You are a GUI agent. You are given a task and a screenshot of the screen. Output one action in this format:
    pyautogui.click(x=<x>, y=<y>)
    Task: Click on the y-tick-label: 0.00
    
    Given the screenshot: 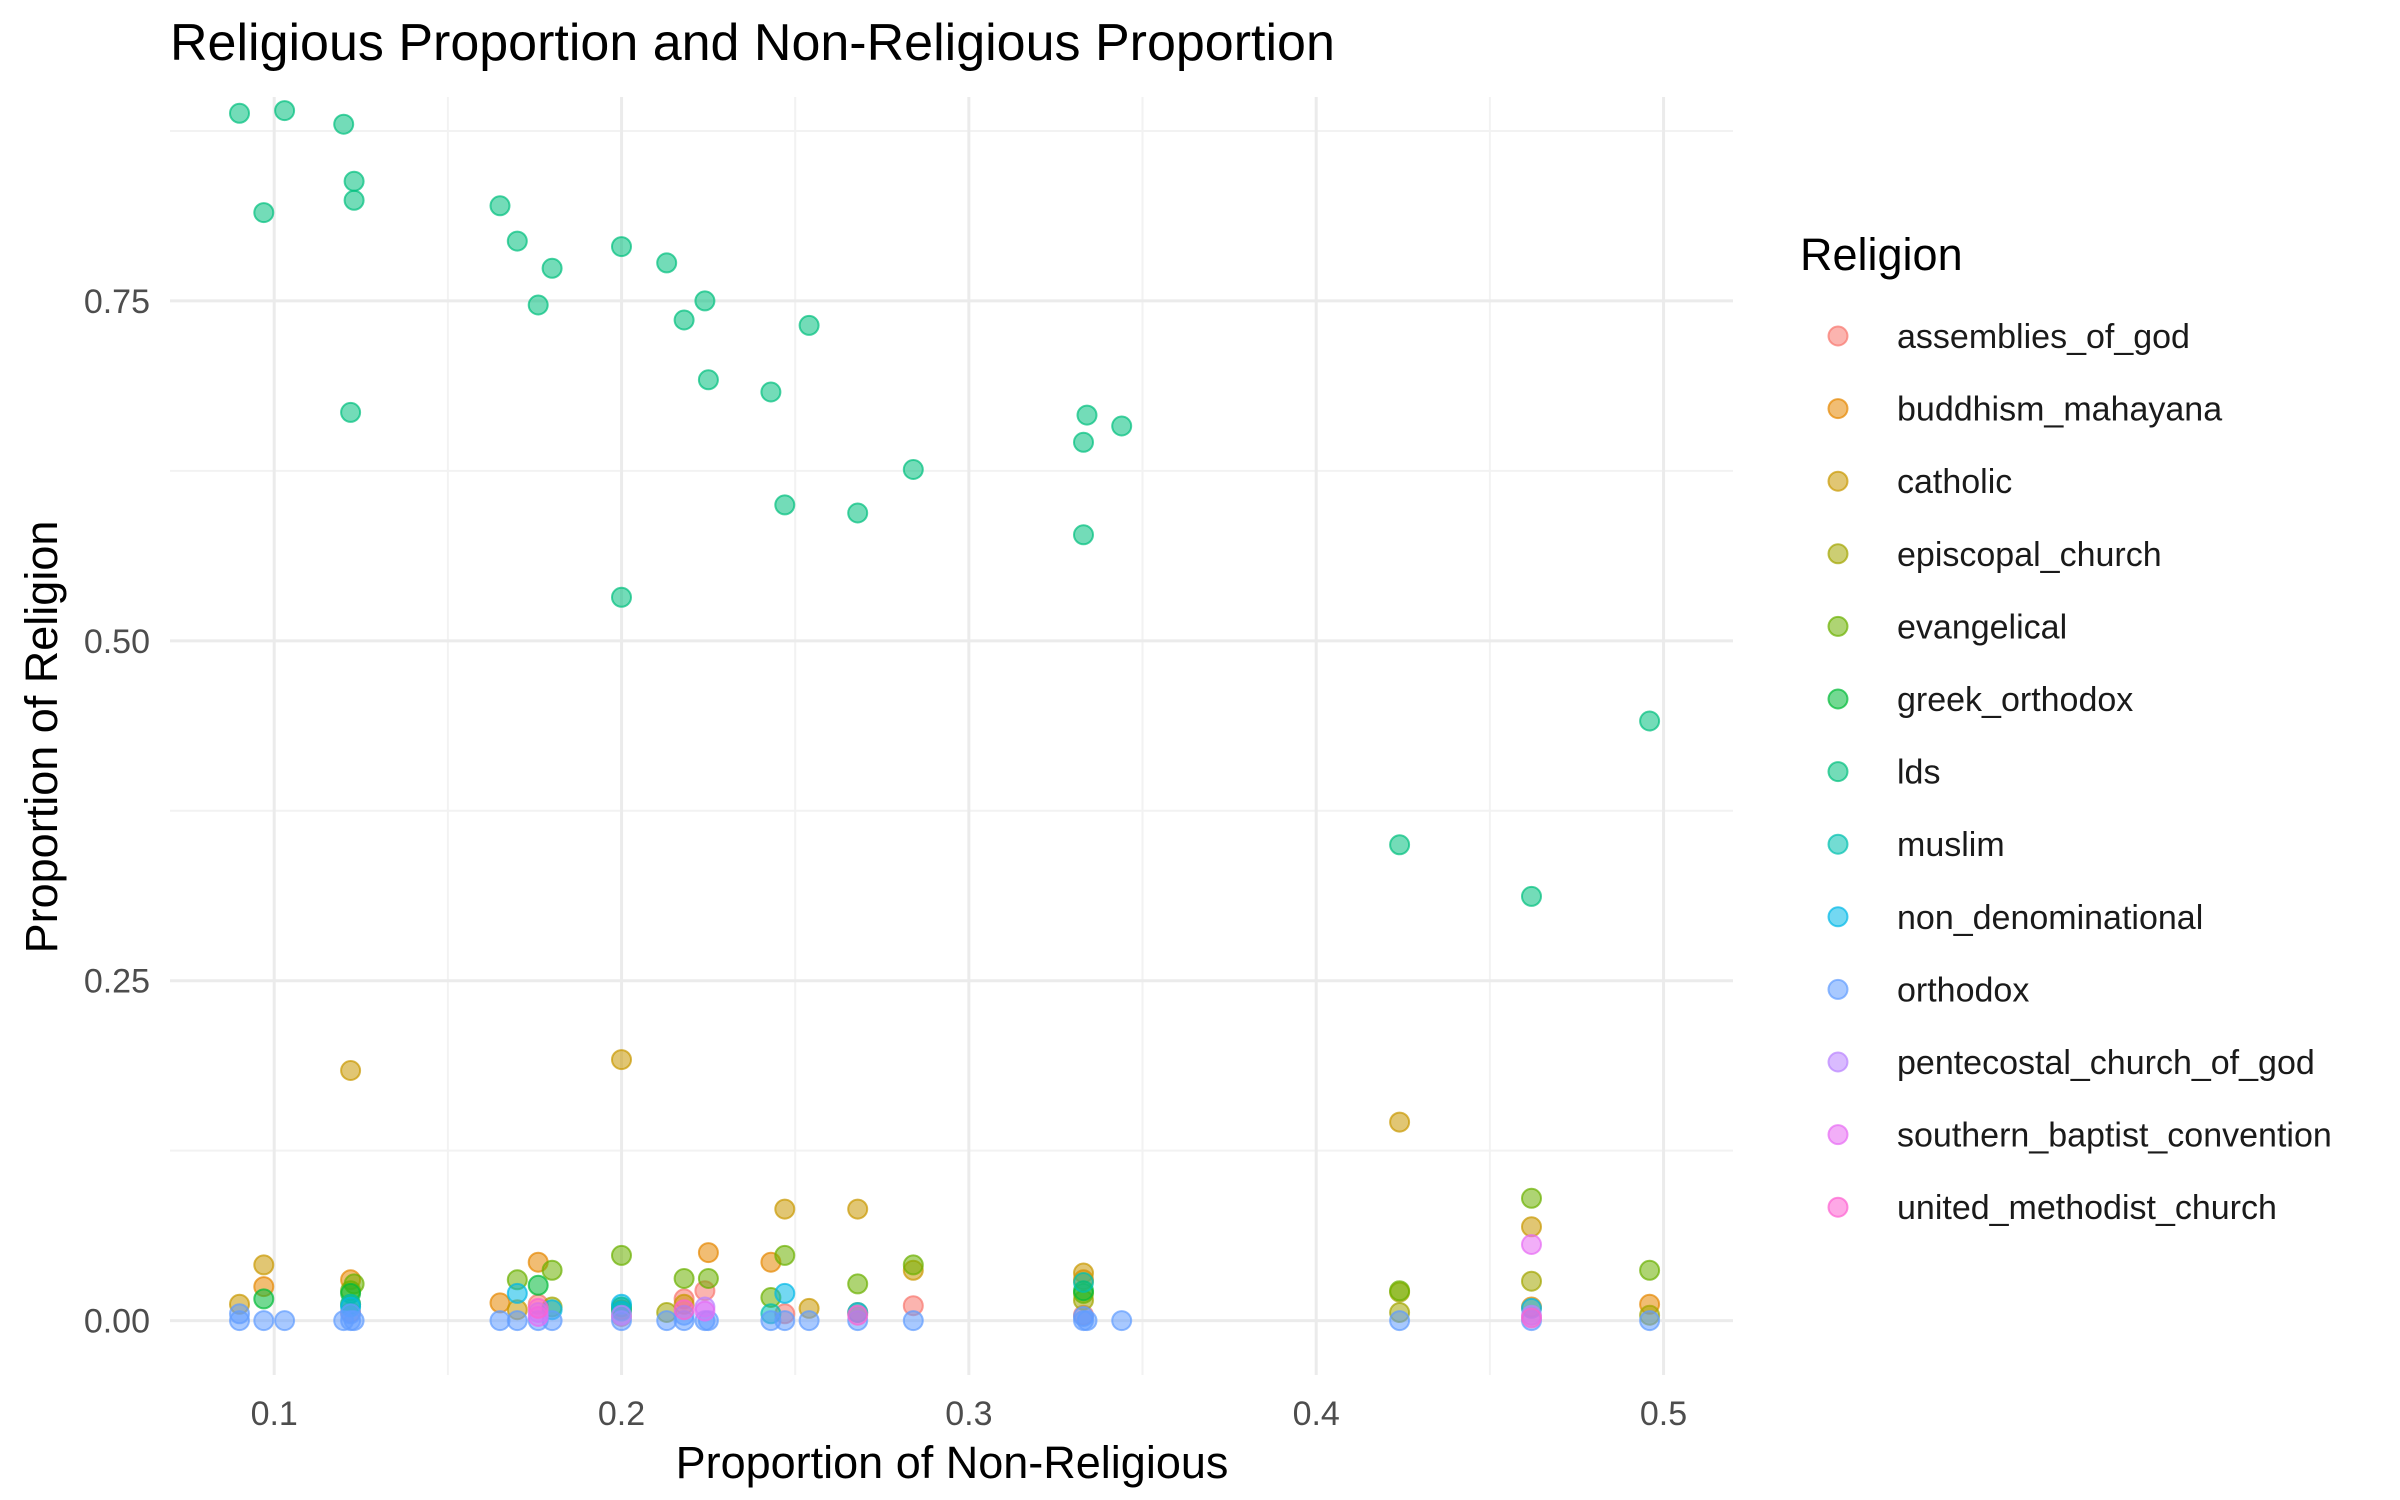 What is the action you would take?
    pyautogui.click(x=117, y=1322)
    